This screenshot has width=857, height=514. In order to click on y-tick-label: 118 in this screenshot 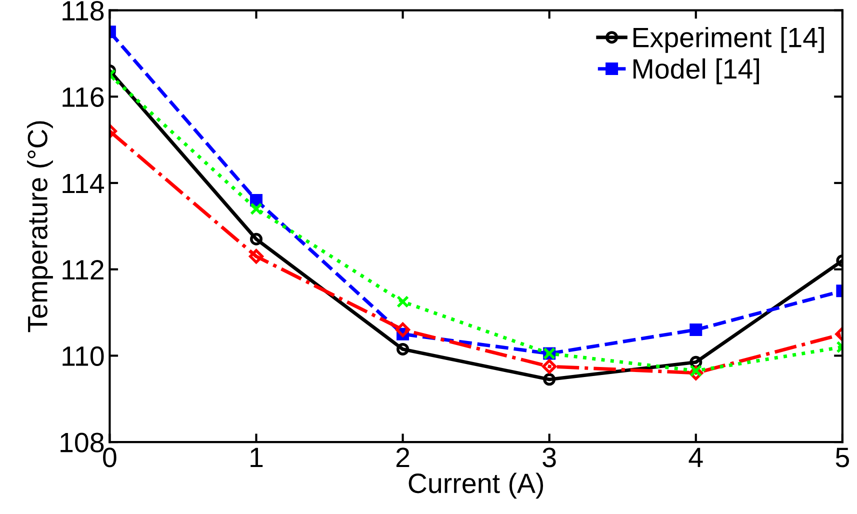, I will do `click(83, 10)`.